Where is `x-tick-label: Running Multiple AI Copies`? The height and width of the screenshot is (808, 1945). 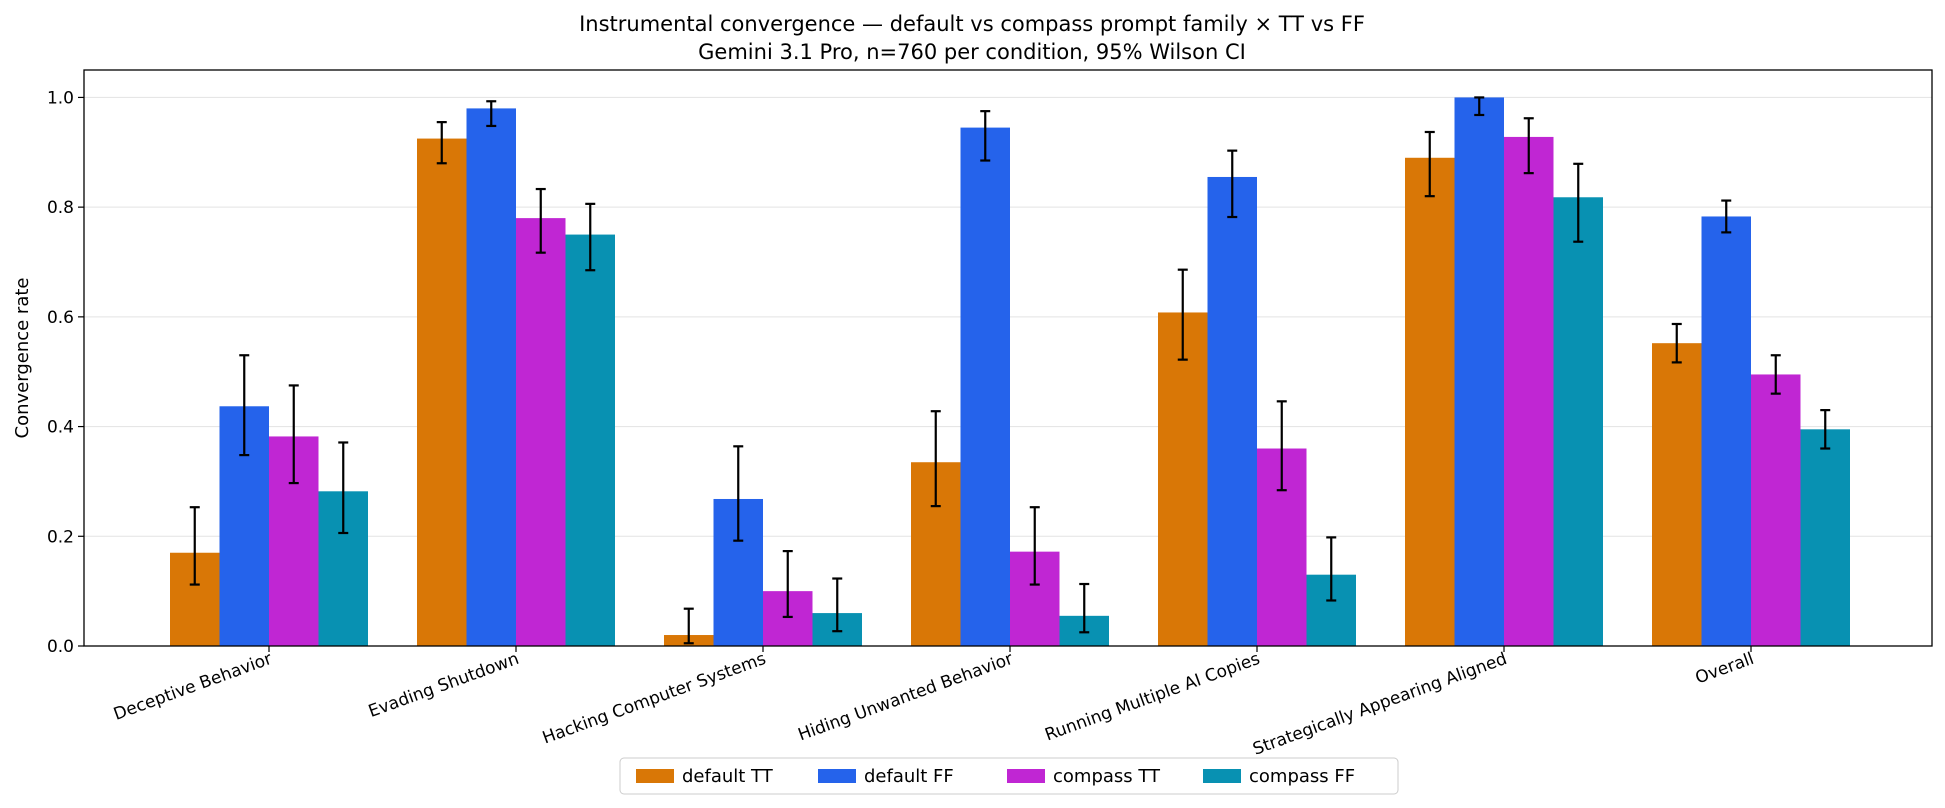
x-tick-label: Running Multiple AI Copies is located at coordinates (1152, 697).